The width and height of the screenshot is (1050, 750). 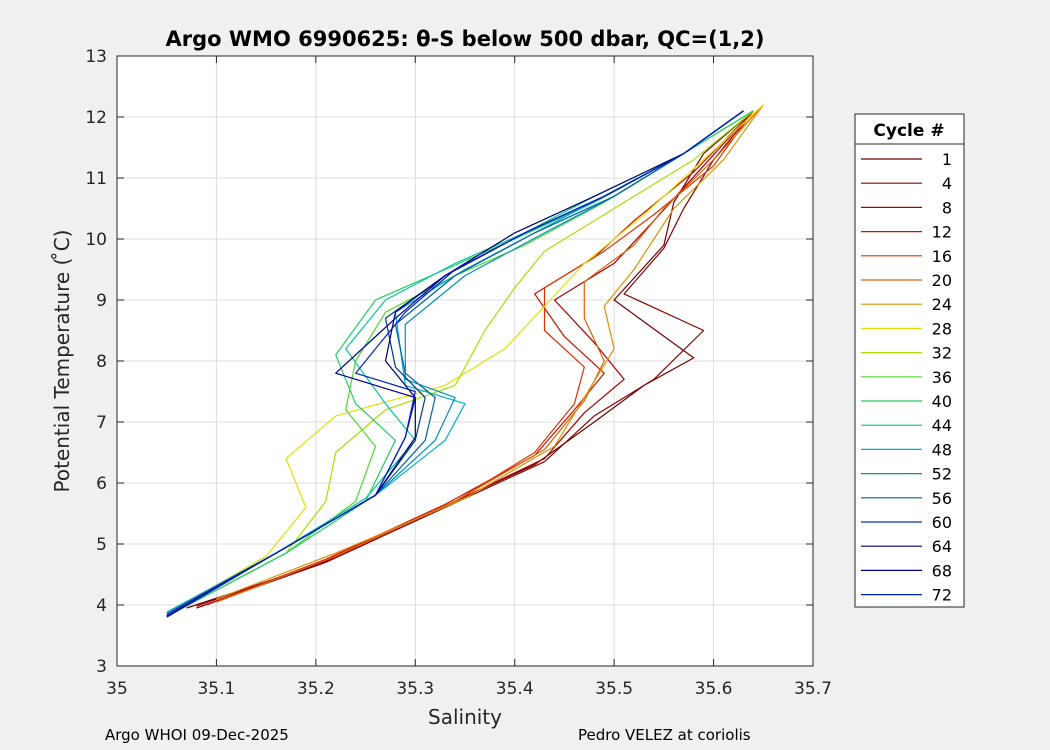 I want to click on y-tick-label: 6, so click(x=101, y=484).